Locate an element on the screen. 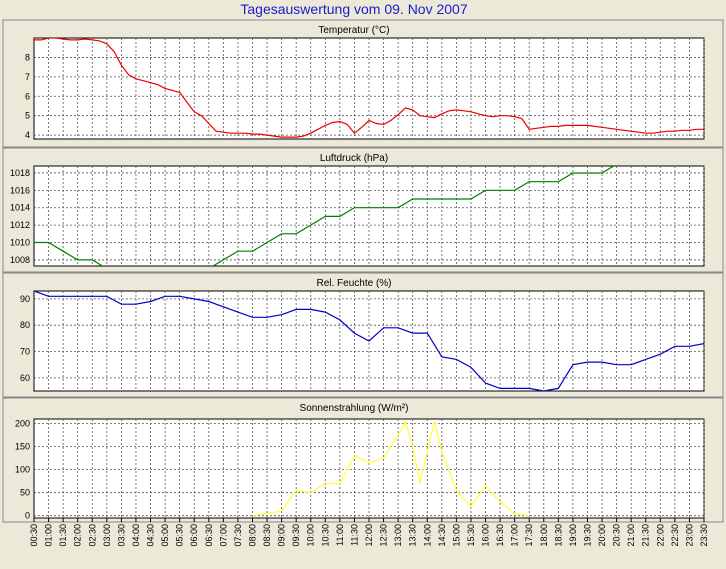 The image size is (726, 569). y-tick-label: 80 is located at coordinates (25, 325).